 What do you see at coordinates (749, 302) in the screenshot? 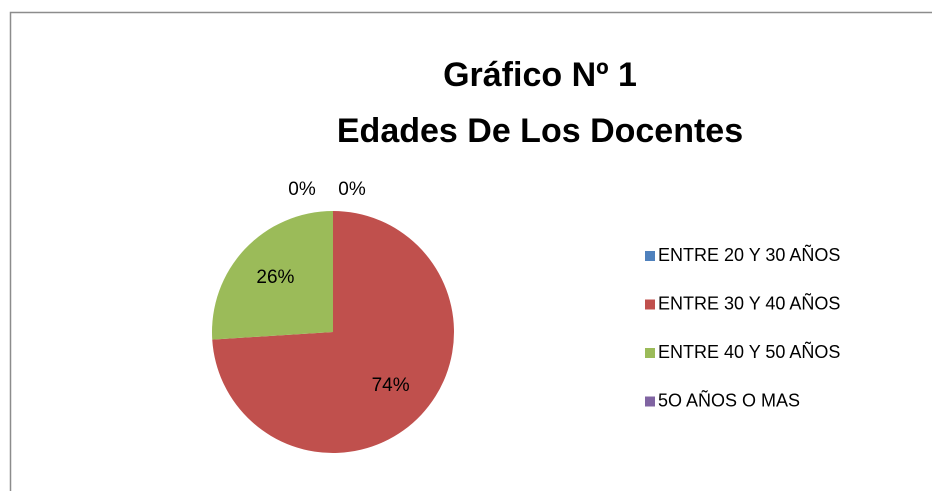
I see `legend-label: ENTRE 30 Y 40 AÑOS` at bounding box center [749, 302].